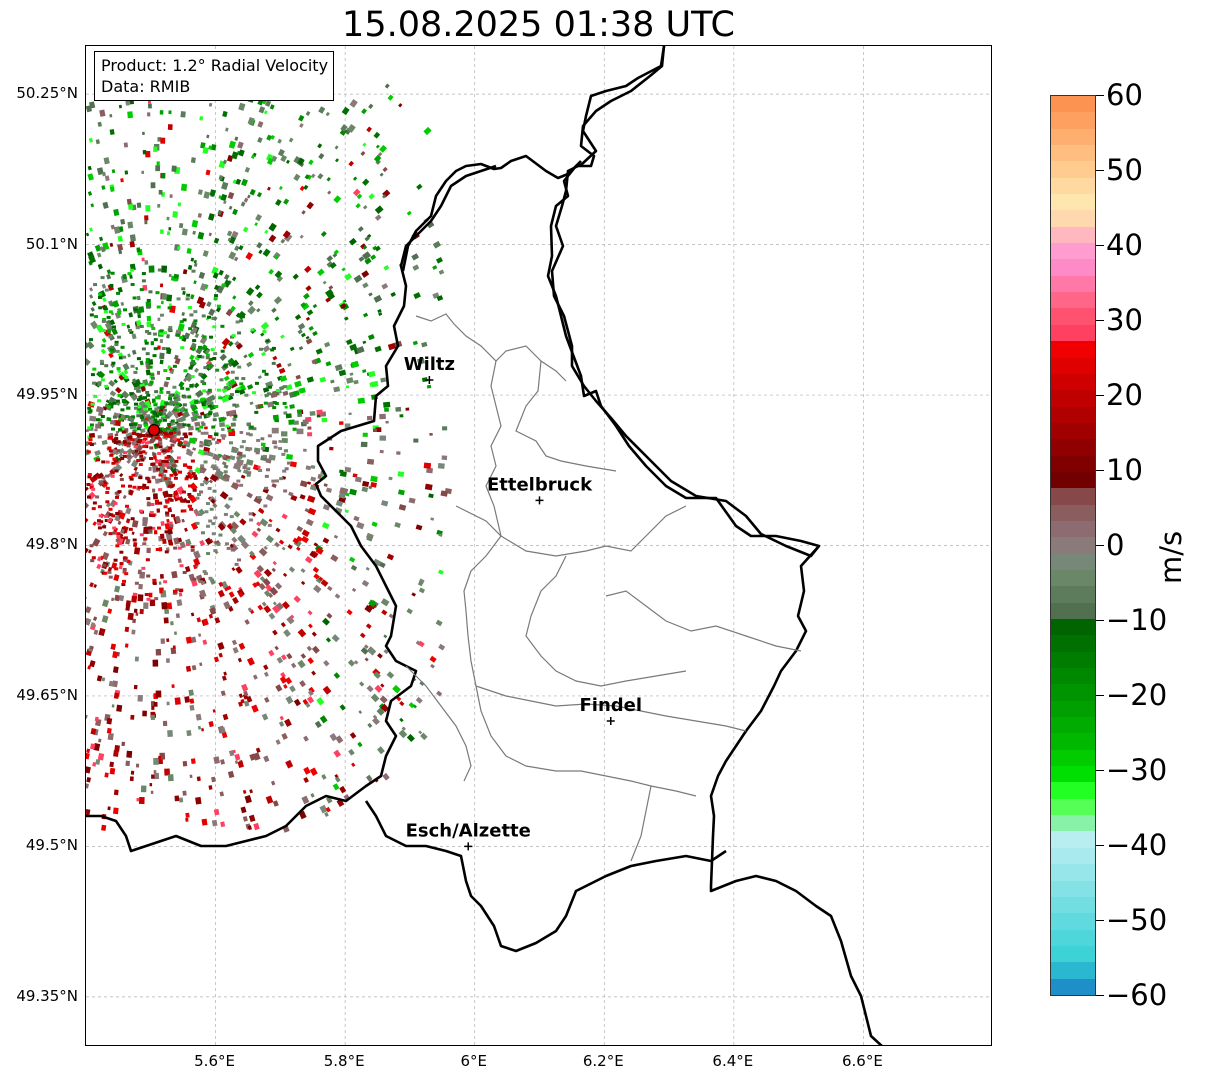 This screenshot has width=1207, height=1081. I want to click on velocity-colorbar, so click(1073, 545).